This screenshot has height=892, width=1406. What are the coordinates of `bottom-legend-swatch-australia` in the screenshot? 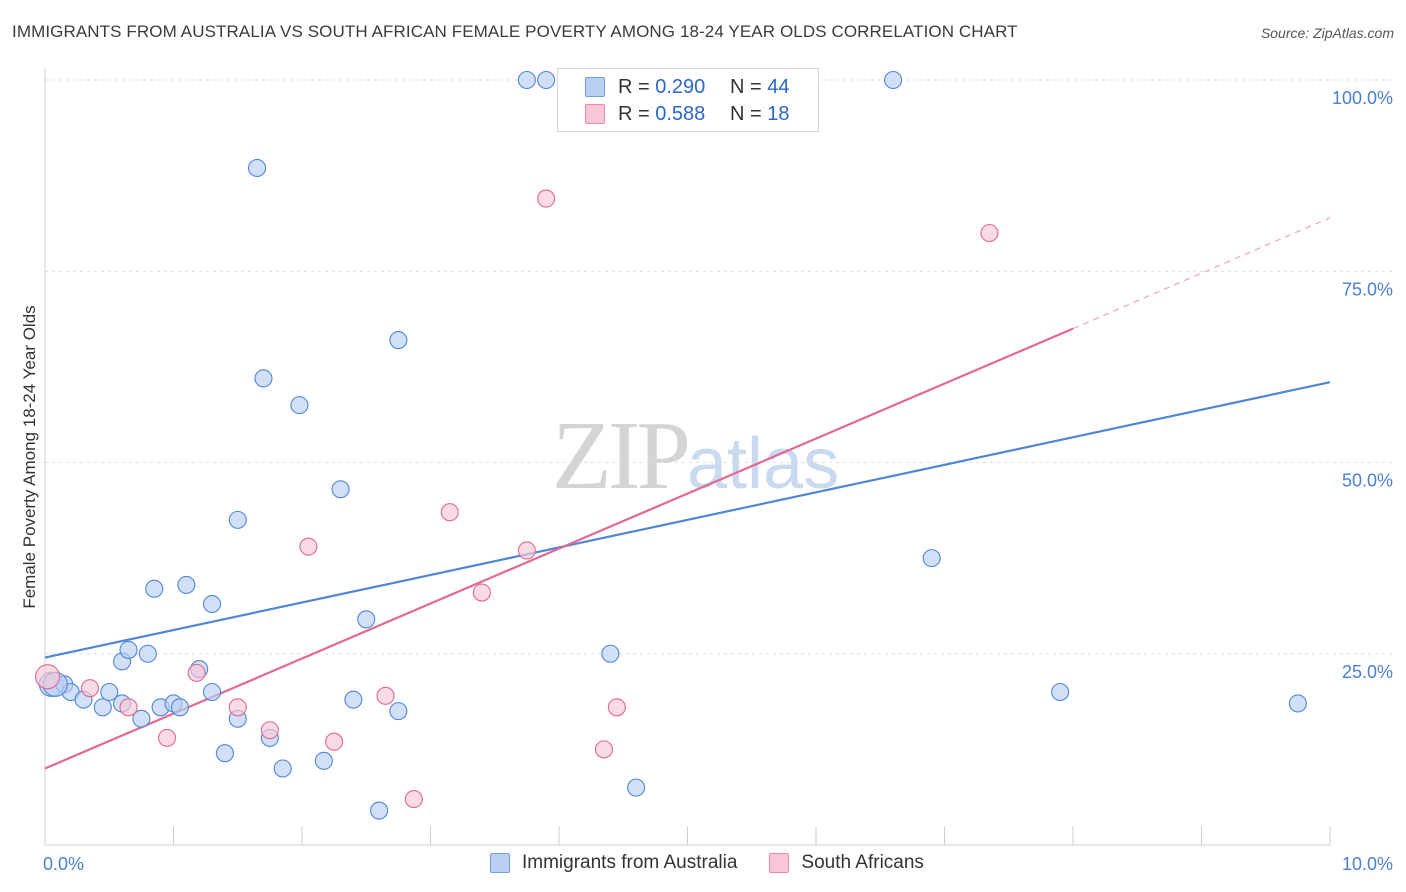 It's located at (500, 863).